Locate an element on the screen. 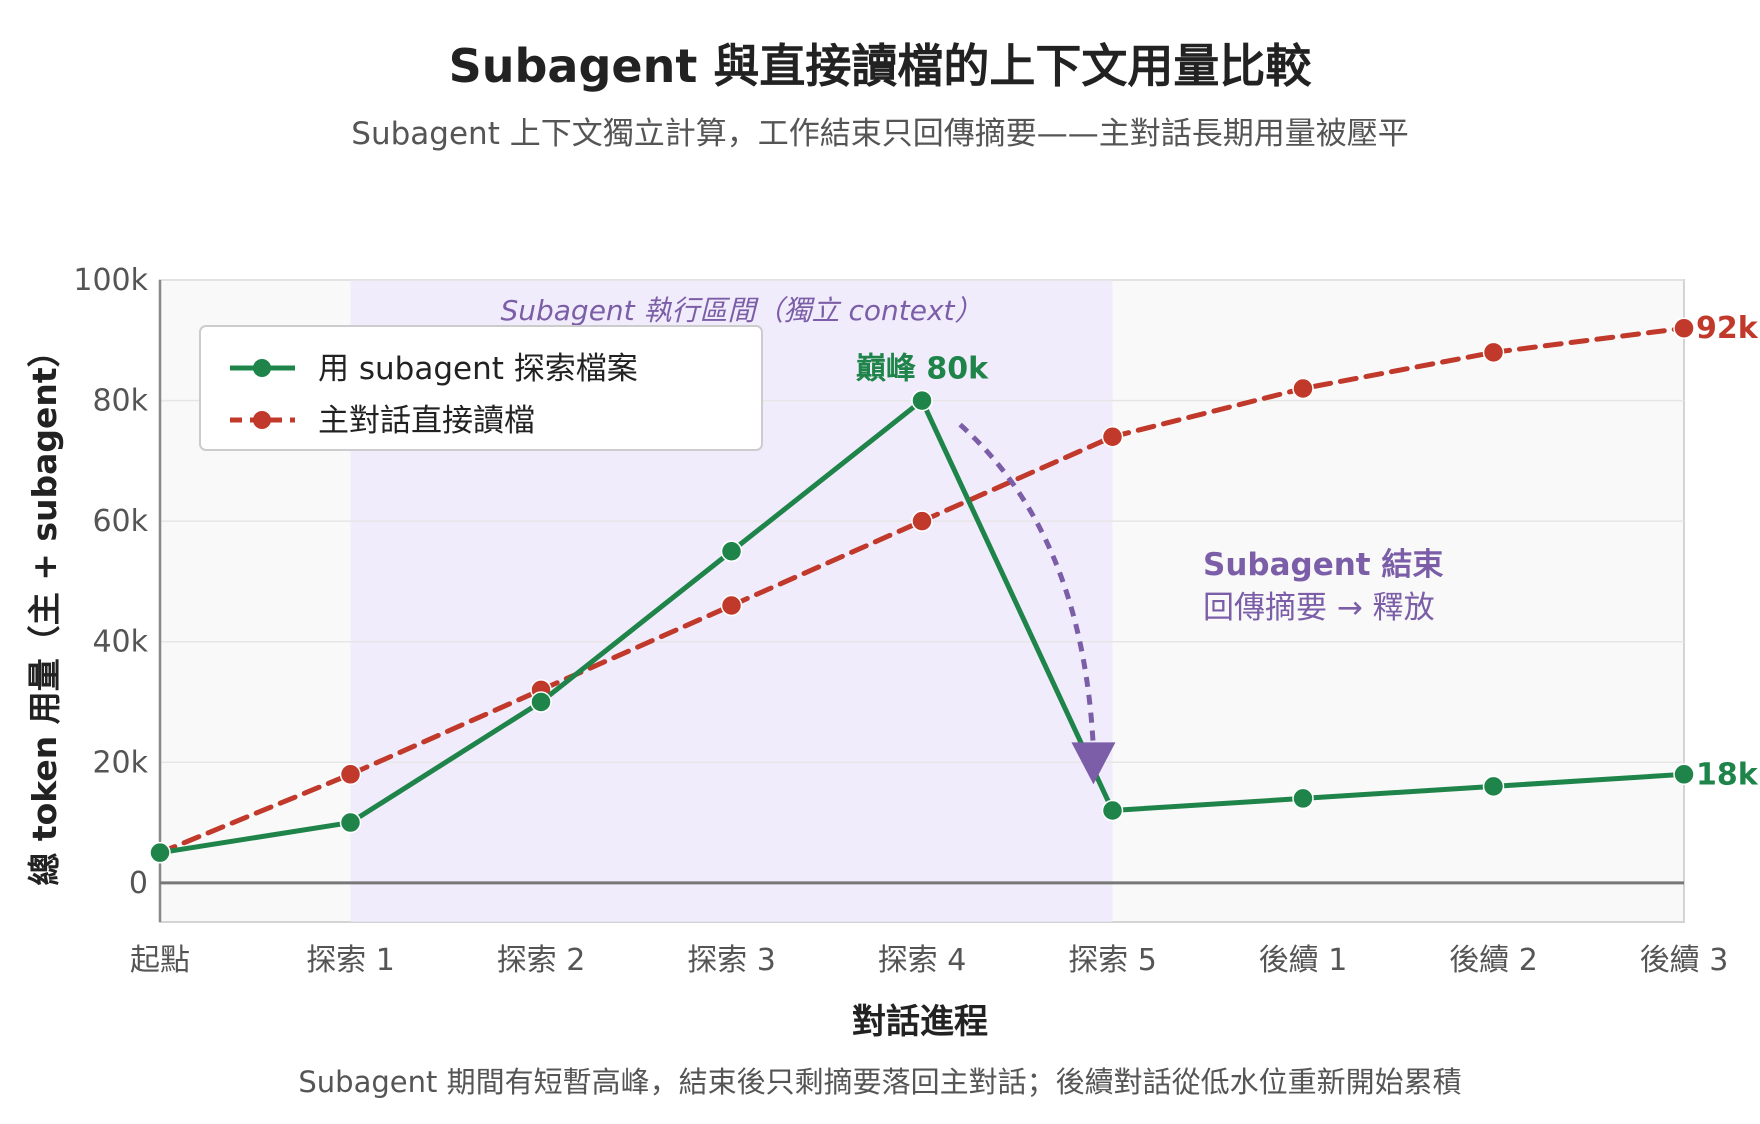  release-arrow-line is located at coordinates (1027, 586).